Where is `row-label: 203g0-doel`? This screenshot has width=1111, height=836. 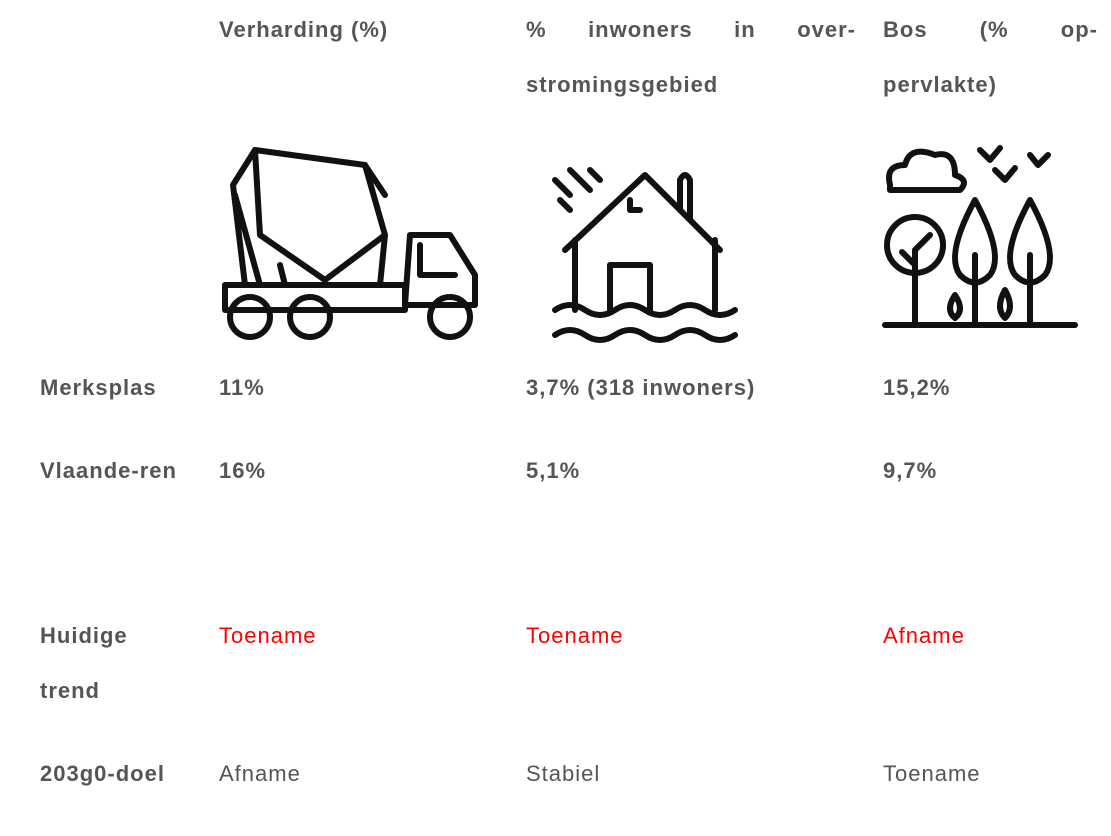
row-label: 203g0-doel is located at coordinates (102, 773).